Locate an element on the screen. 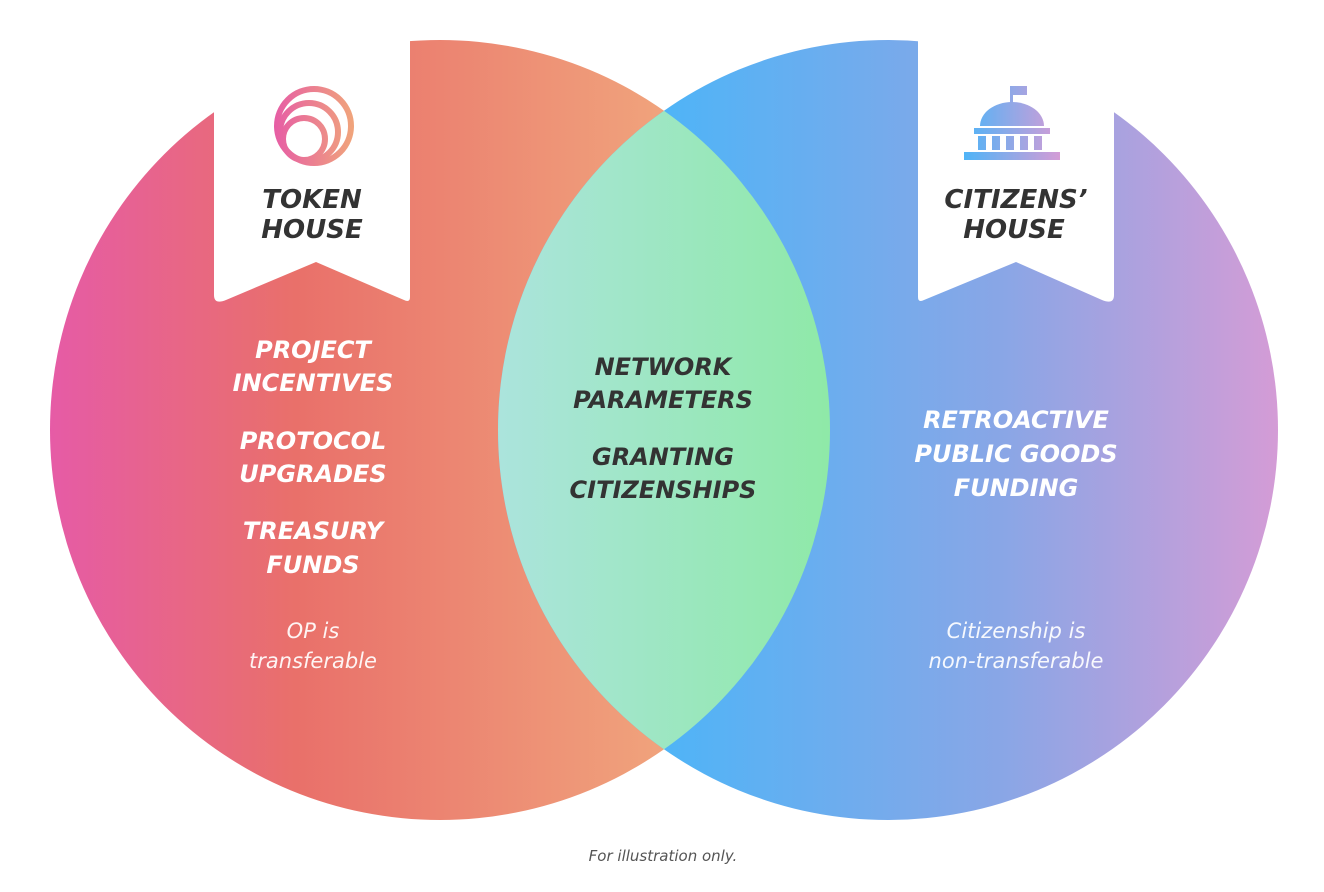  citizen-note-line1: Citizenship is is located at coordinates (1016, 631).